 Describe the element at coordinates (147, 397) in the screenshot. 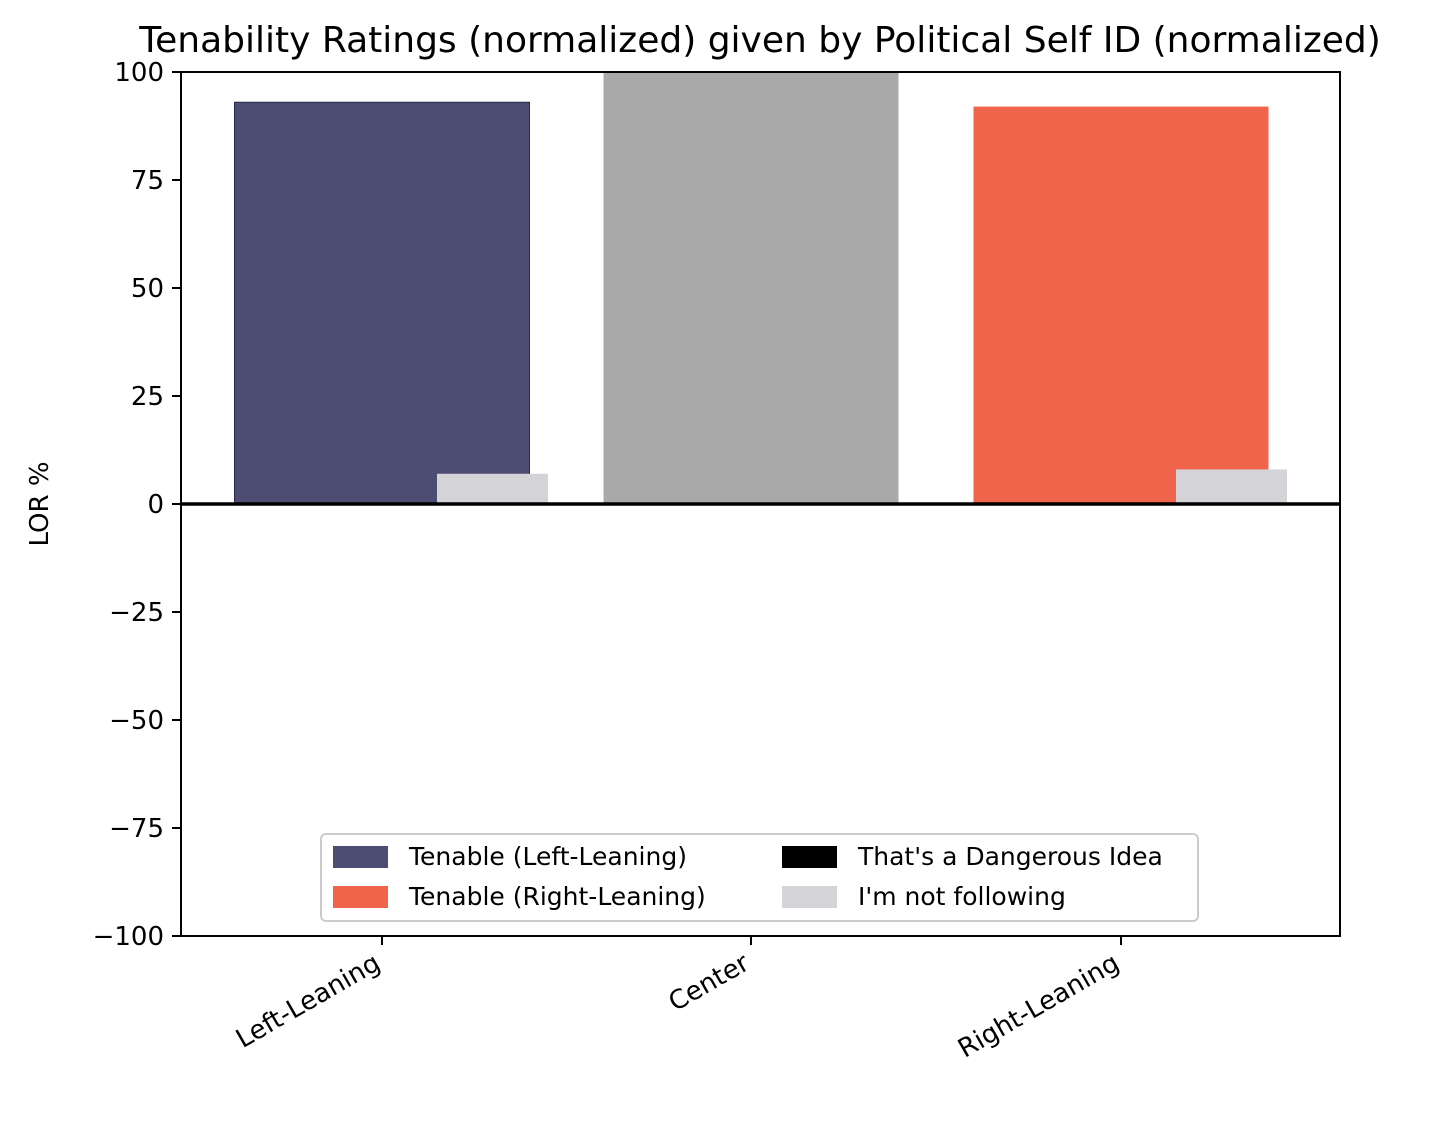

I see `y-tick-label: 25` at that location.